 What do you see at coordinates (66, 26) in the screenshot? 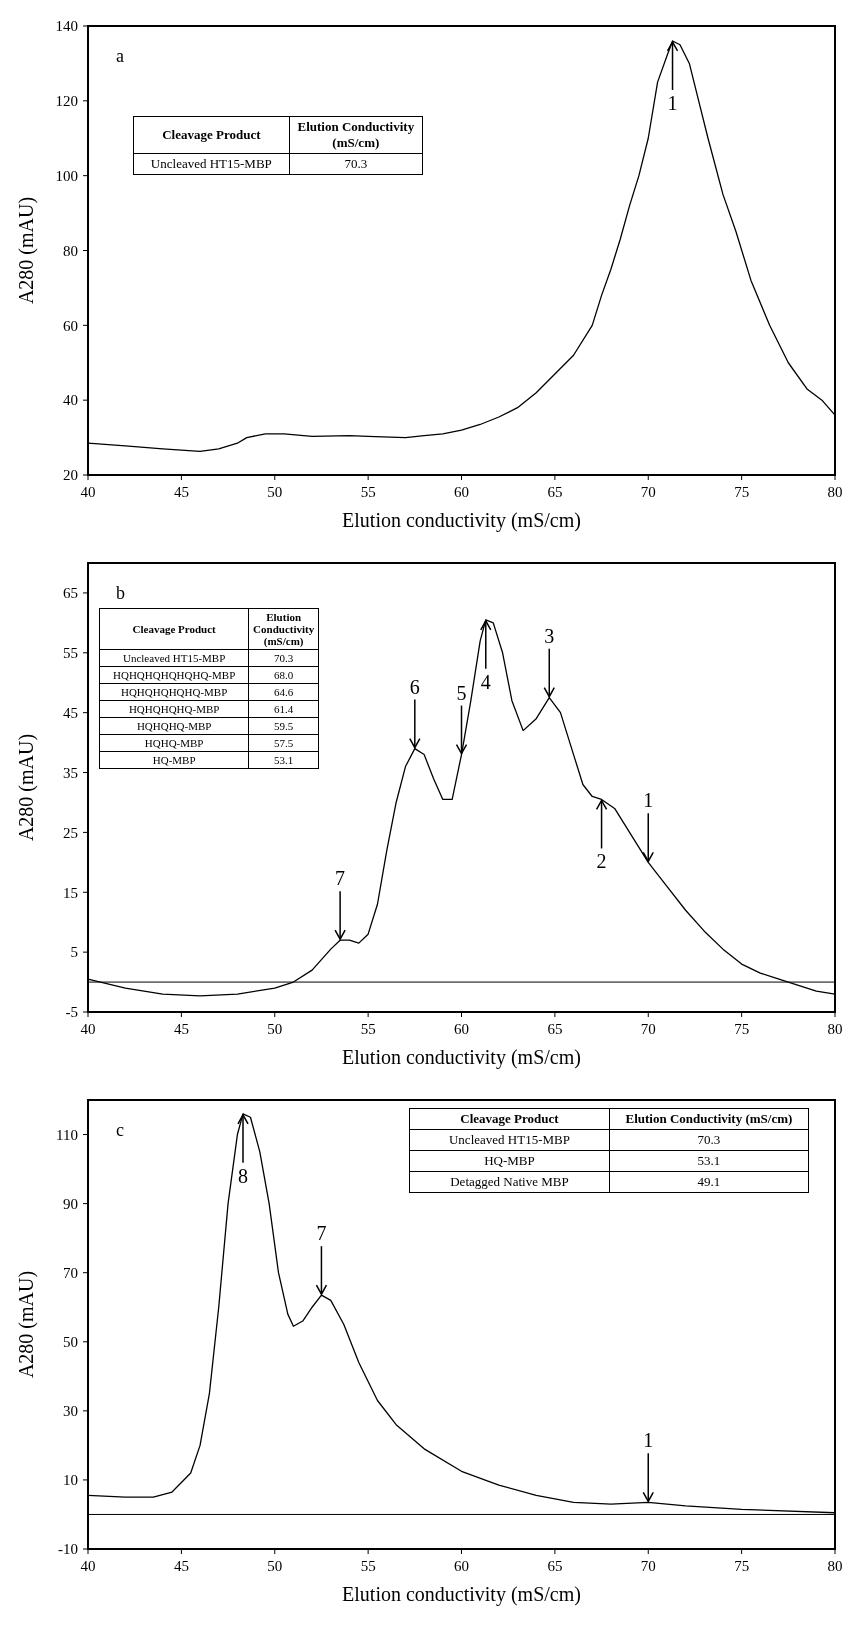
I see `y-tick-label: 140` at bounding box center [66, 26].